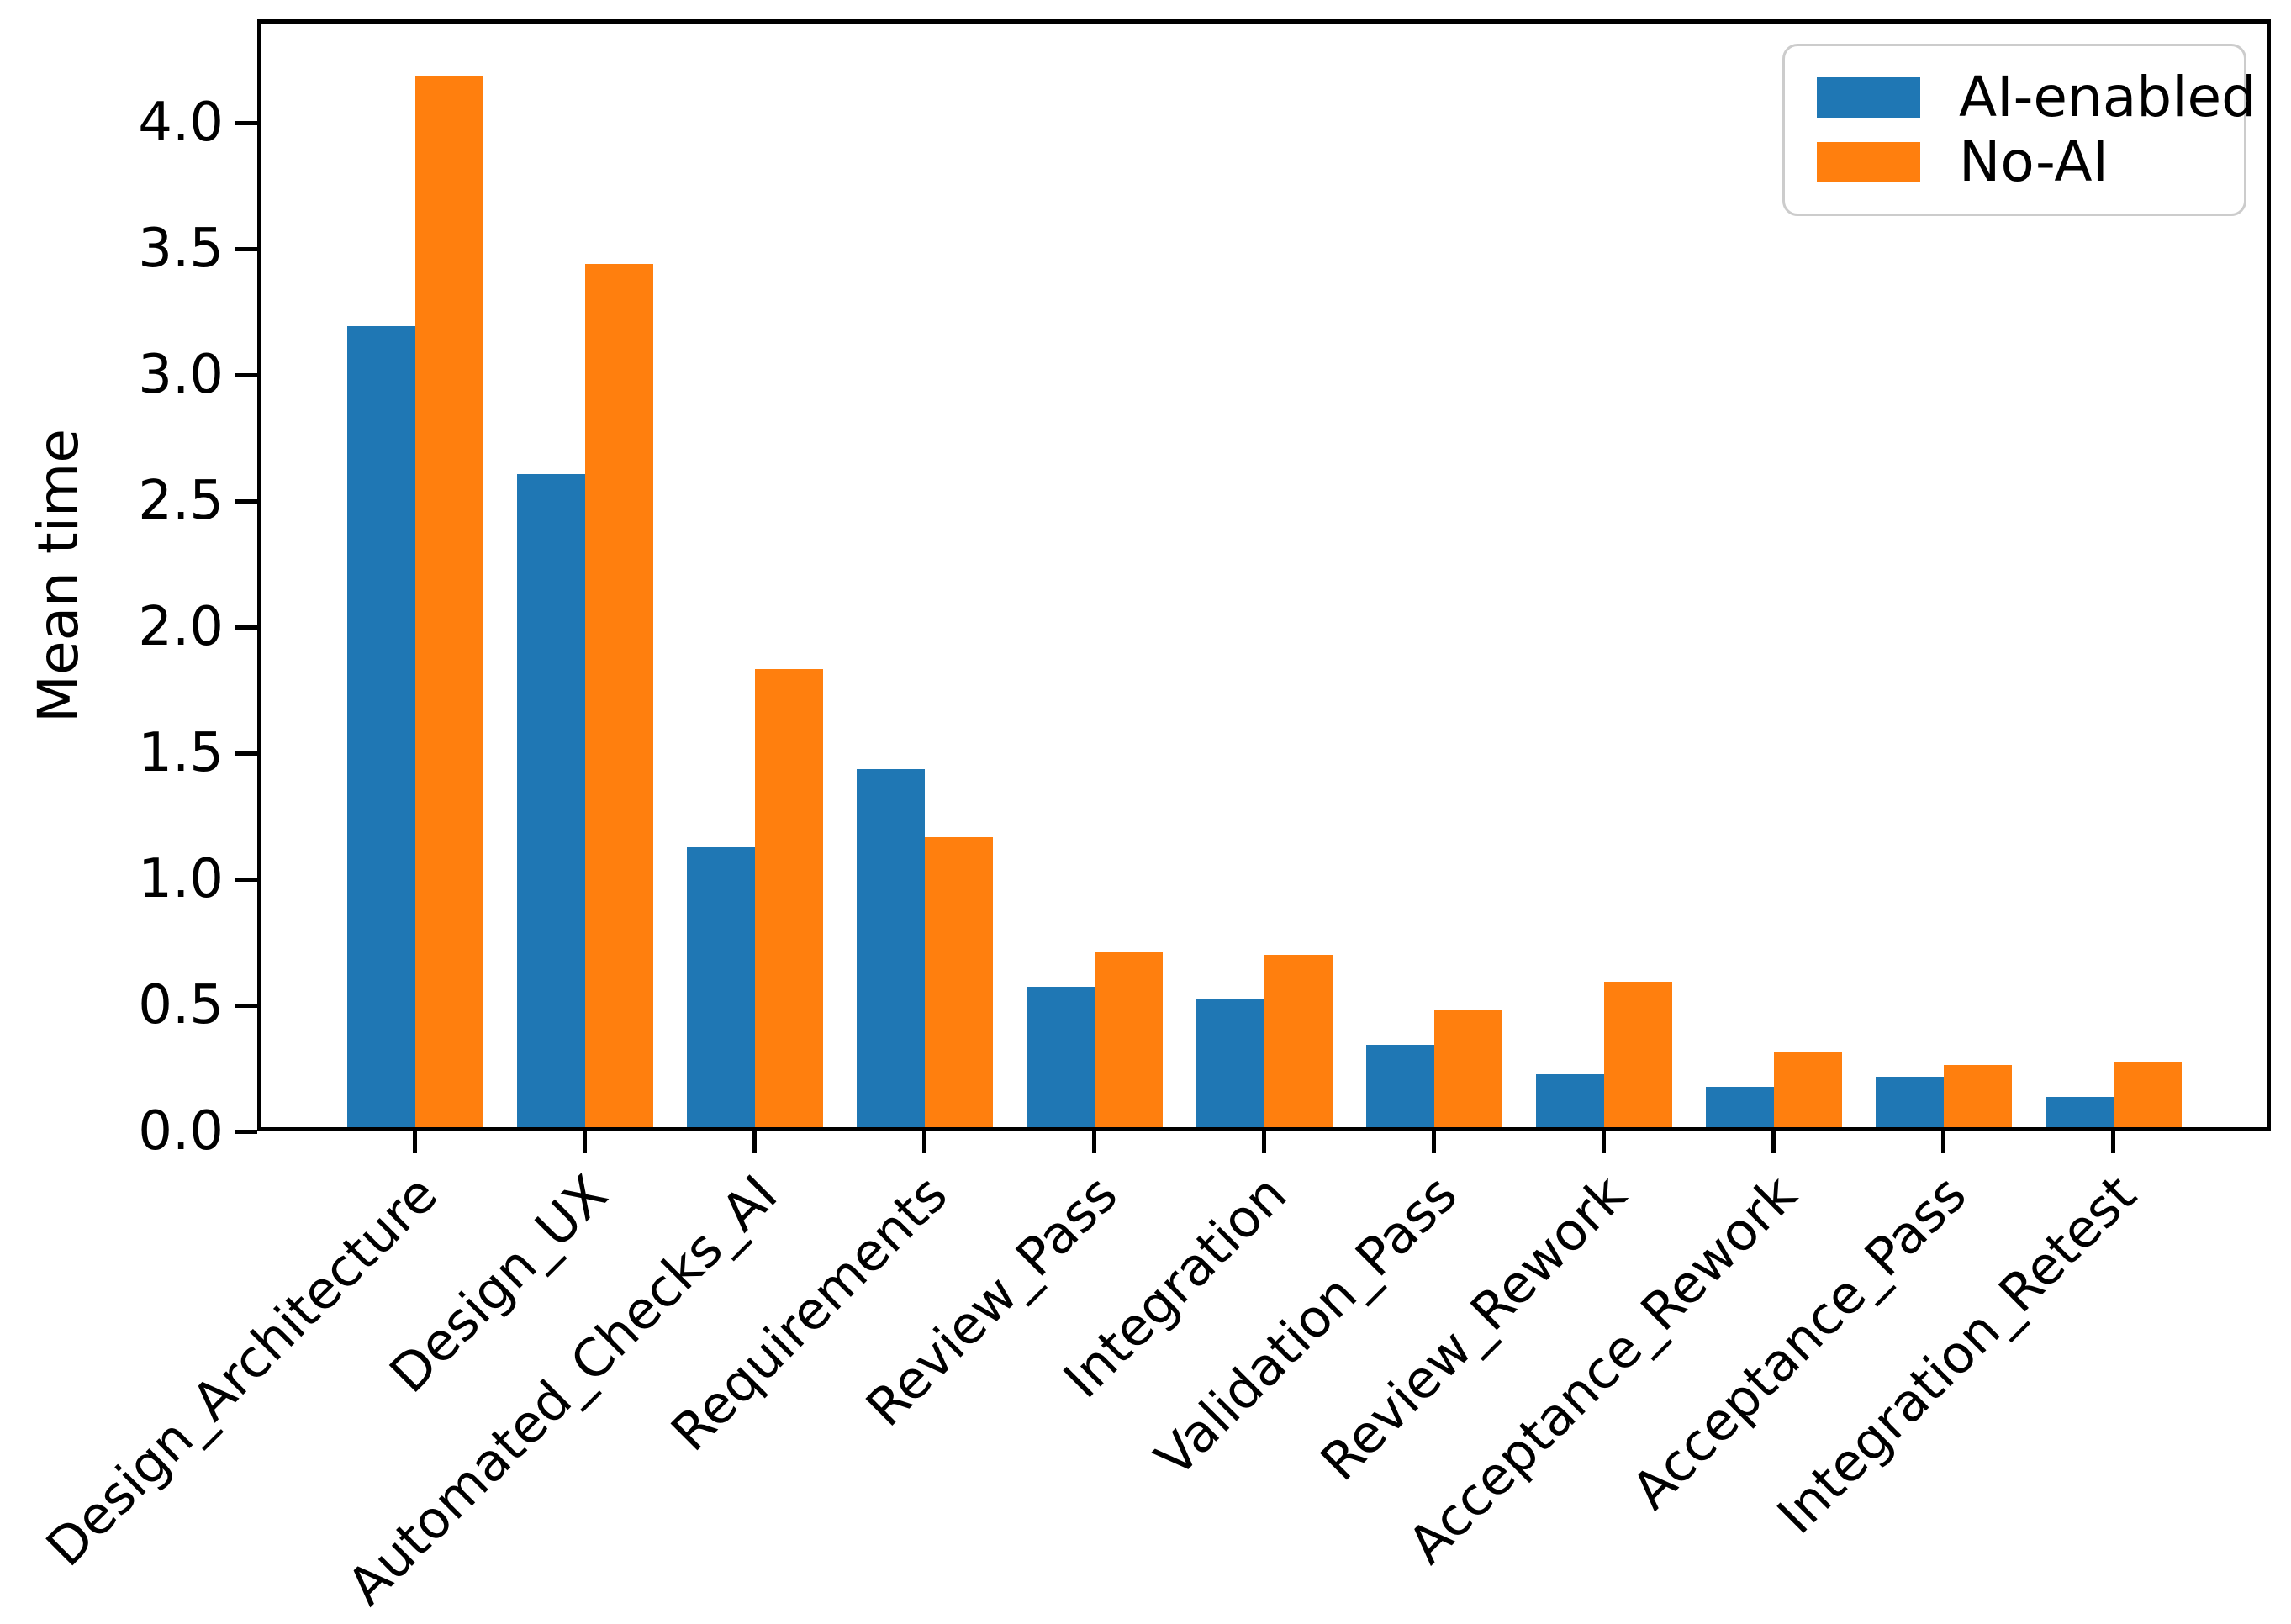 This screenshot has width=2291, height=1624. Describe the element at coordinates (1230, 1063) in the screenshot. I see `bar-ai-enabled-integration` at that location.